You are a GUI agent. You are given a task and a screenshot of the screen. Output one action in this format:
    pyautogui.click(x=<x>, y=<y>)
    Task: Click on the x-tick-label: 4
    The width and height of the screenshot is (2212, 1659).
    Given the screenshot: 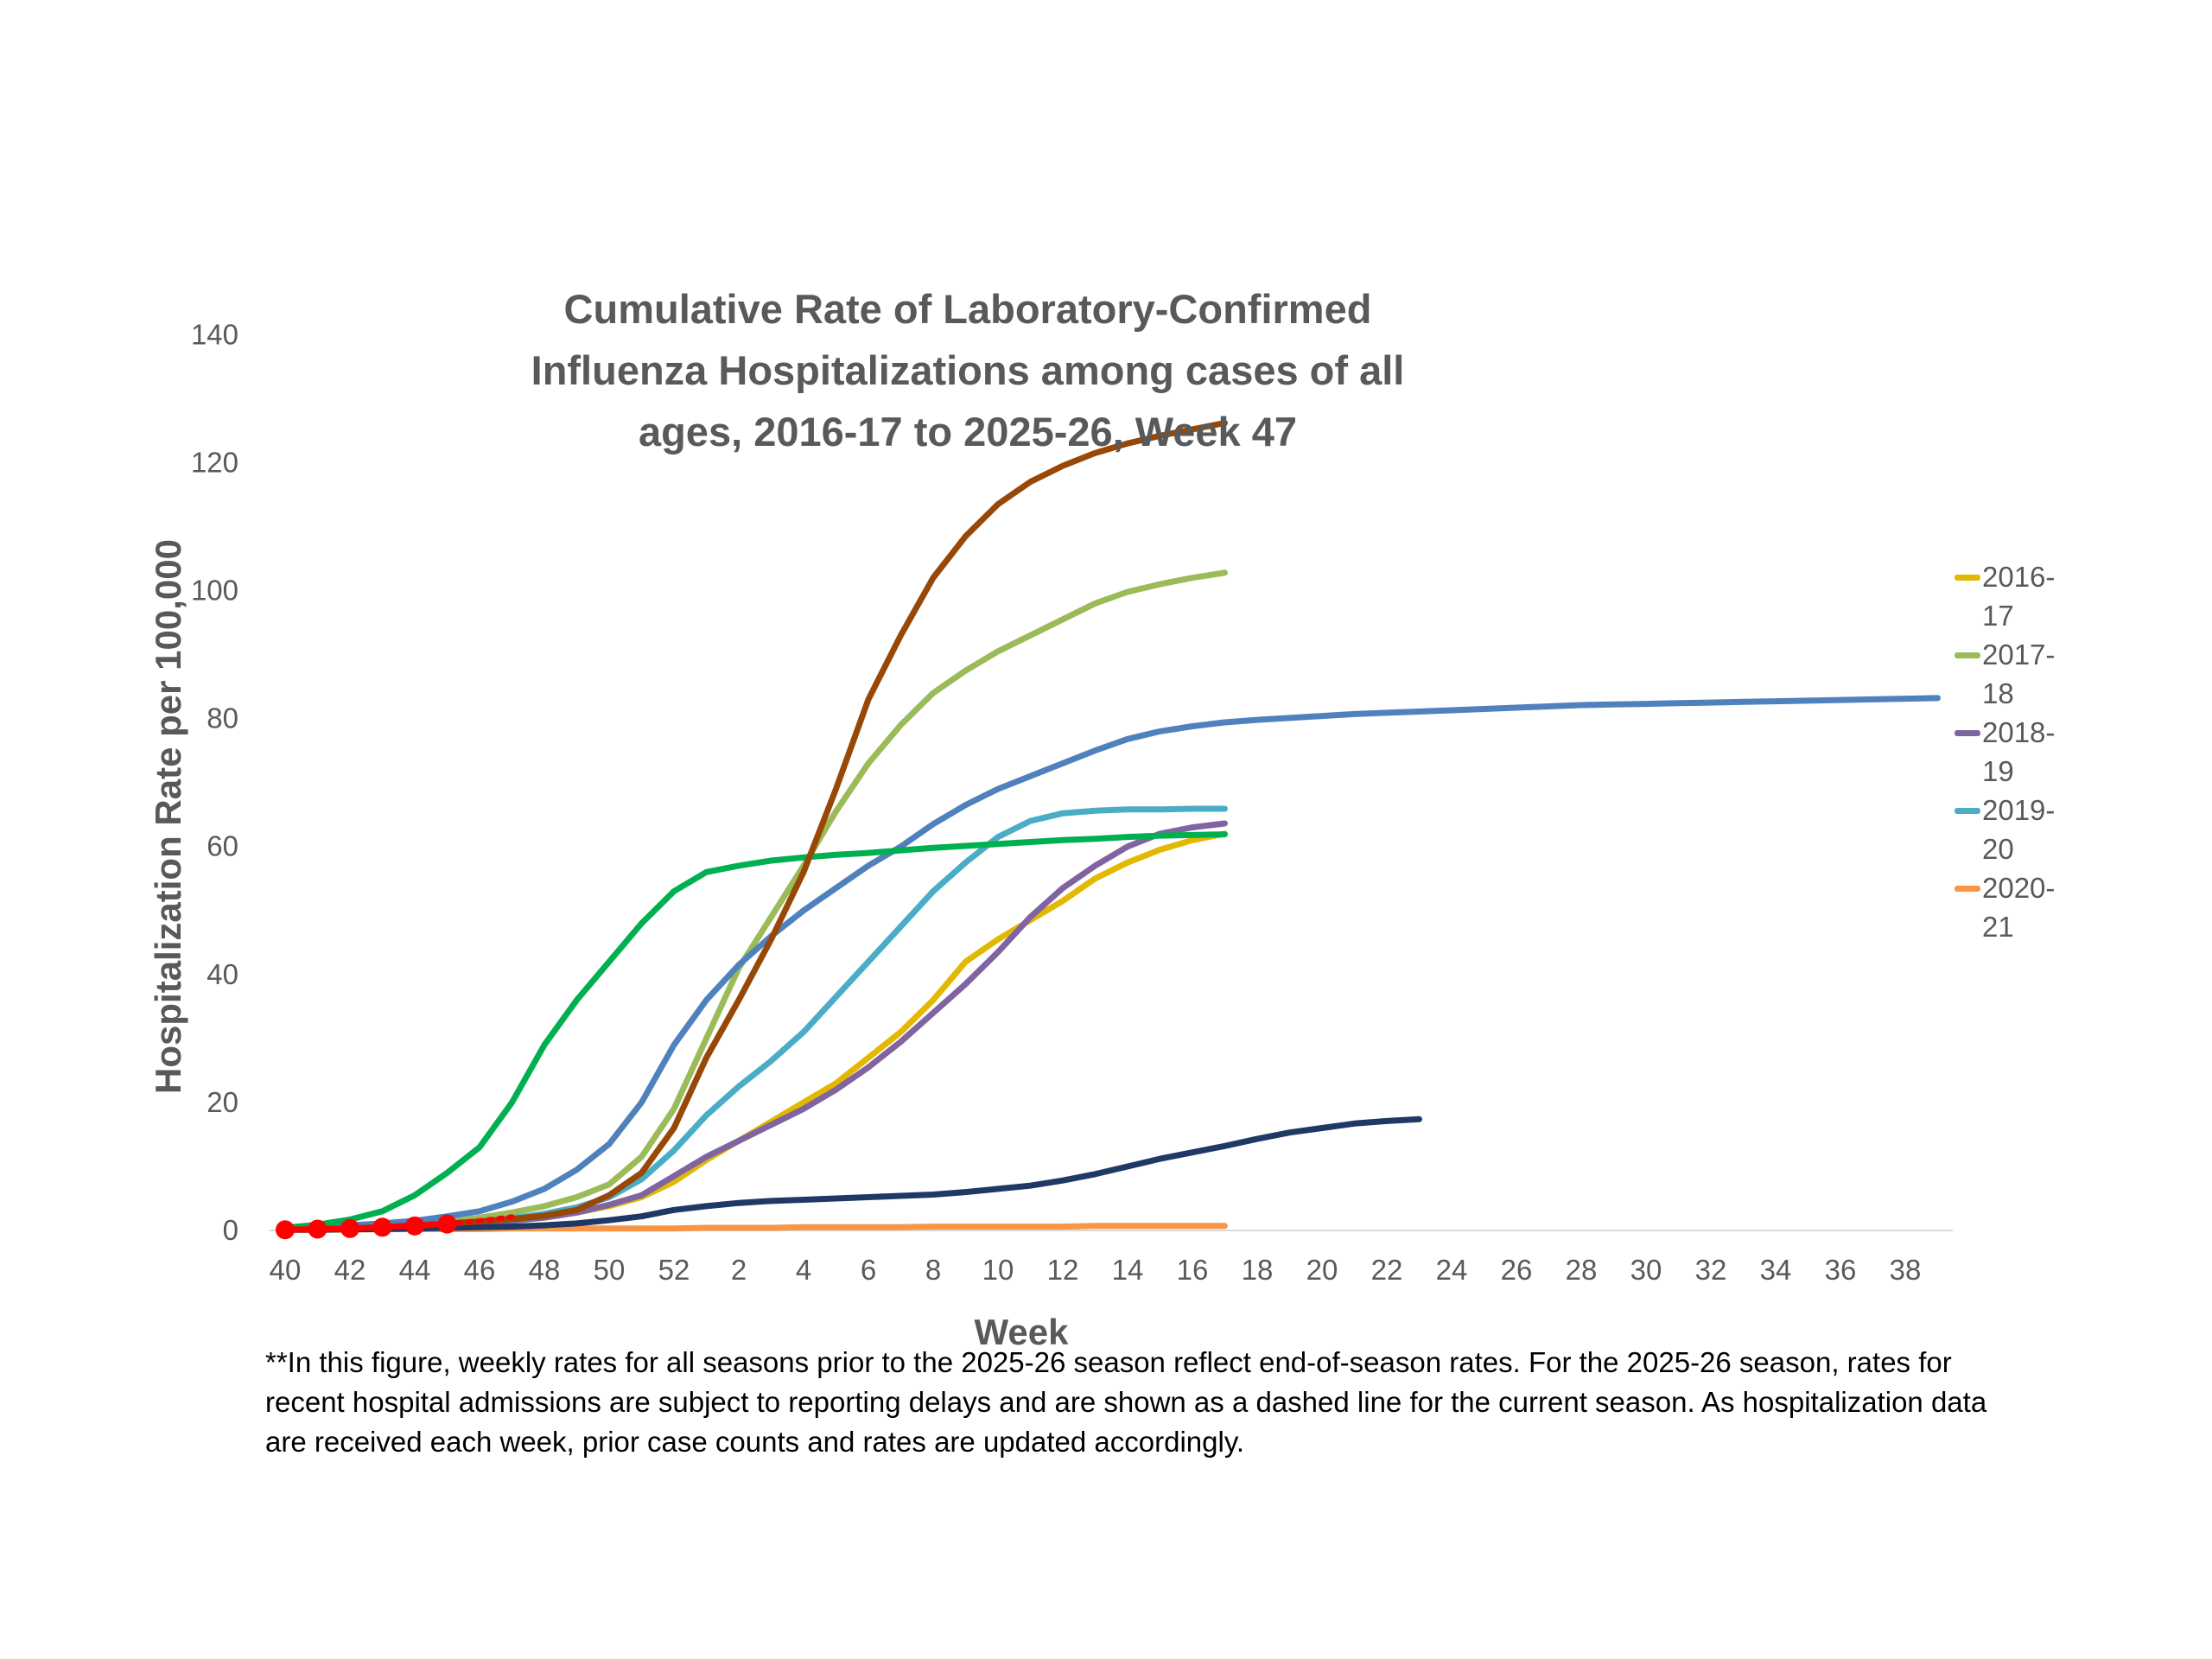 What is the action you would take?
    pyautogui.click(x=803, y=1270)
    